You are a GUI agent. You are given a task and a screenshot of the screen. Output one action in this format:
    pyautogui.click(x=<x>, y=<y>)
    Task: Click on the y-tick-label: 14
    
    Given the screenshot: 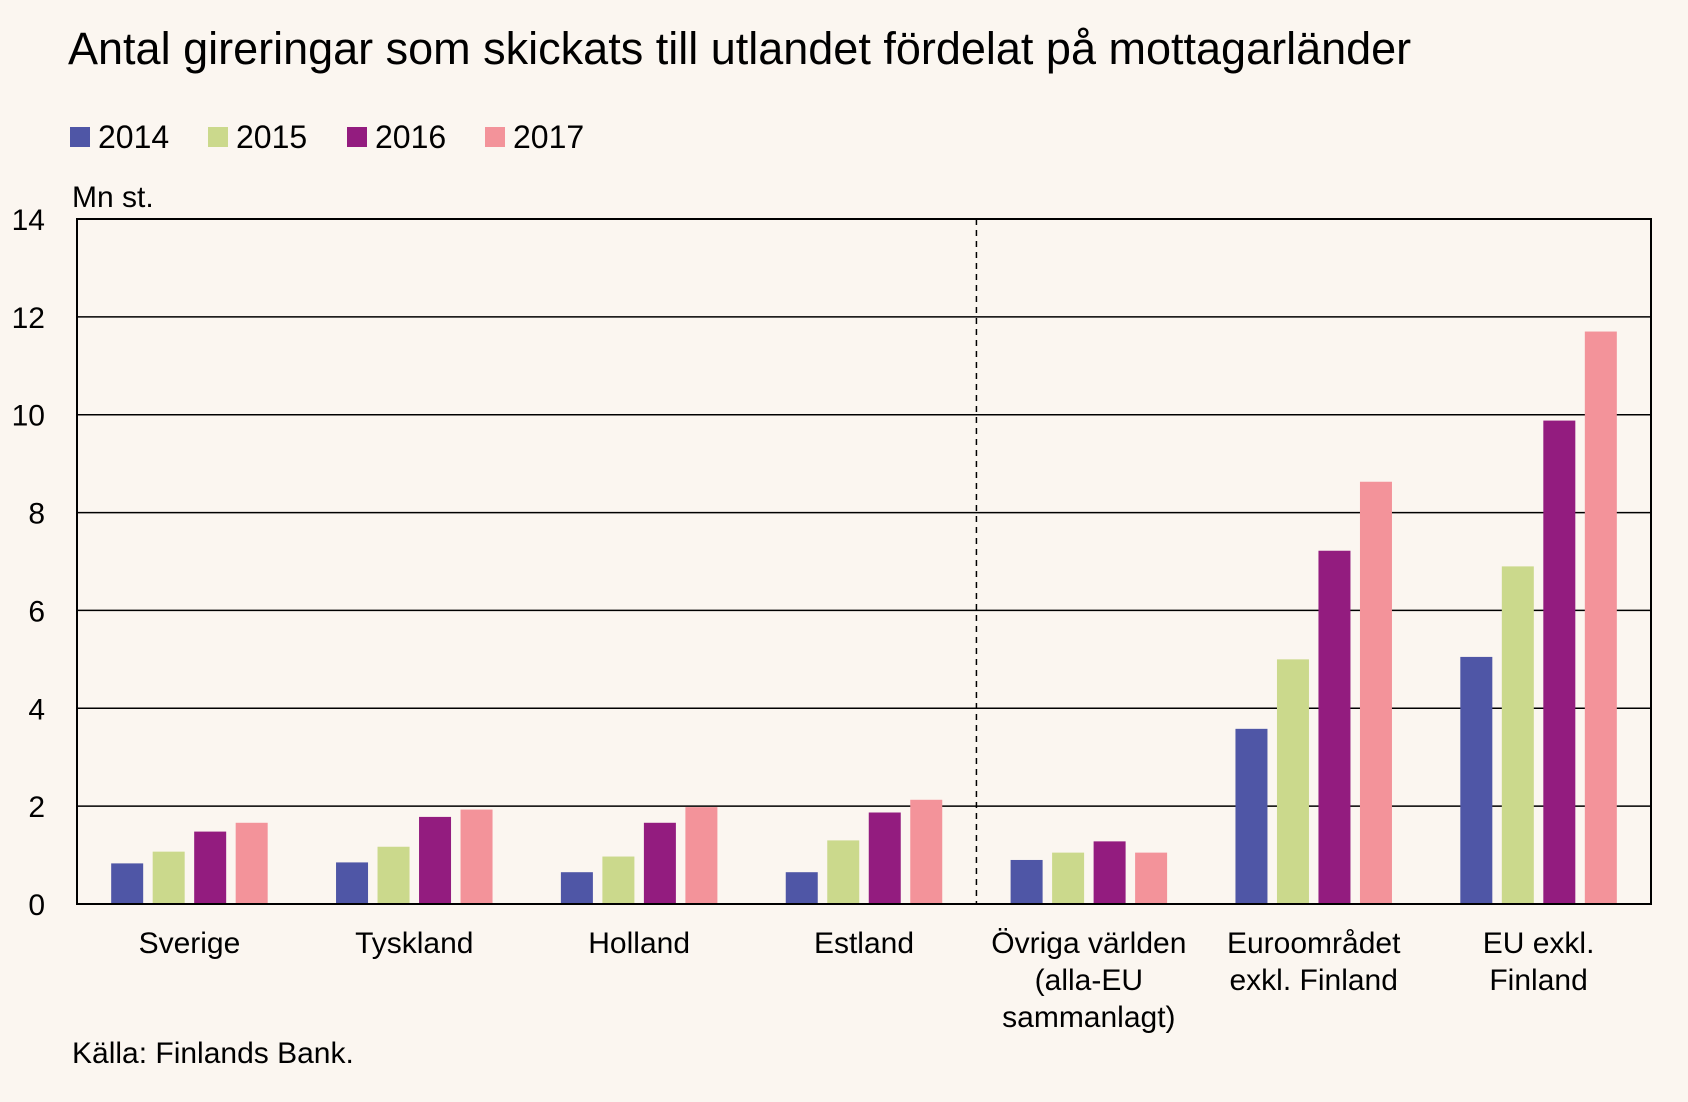 What is the action you would take?
    pyautogui.click(x=28, y=220)
    